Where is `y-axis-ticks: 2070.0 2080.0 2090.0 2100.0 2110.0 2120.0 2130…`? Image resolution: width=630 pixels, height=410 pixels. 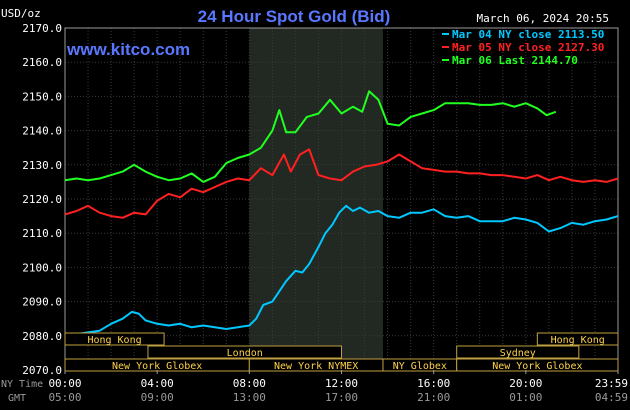
y-axis-ticks: 2070.0 2080.0 2090.0 2100.0 2110.0 2120.0 2130… is located at coordinates (42, 199).